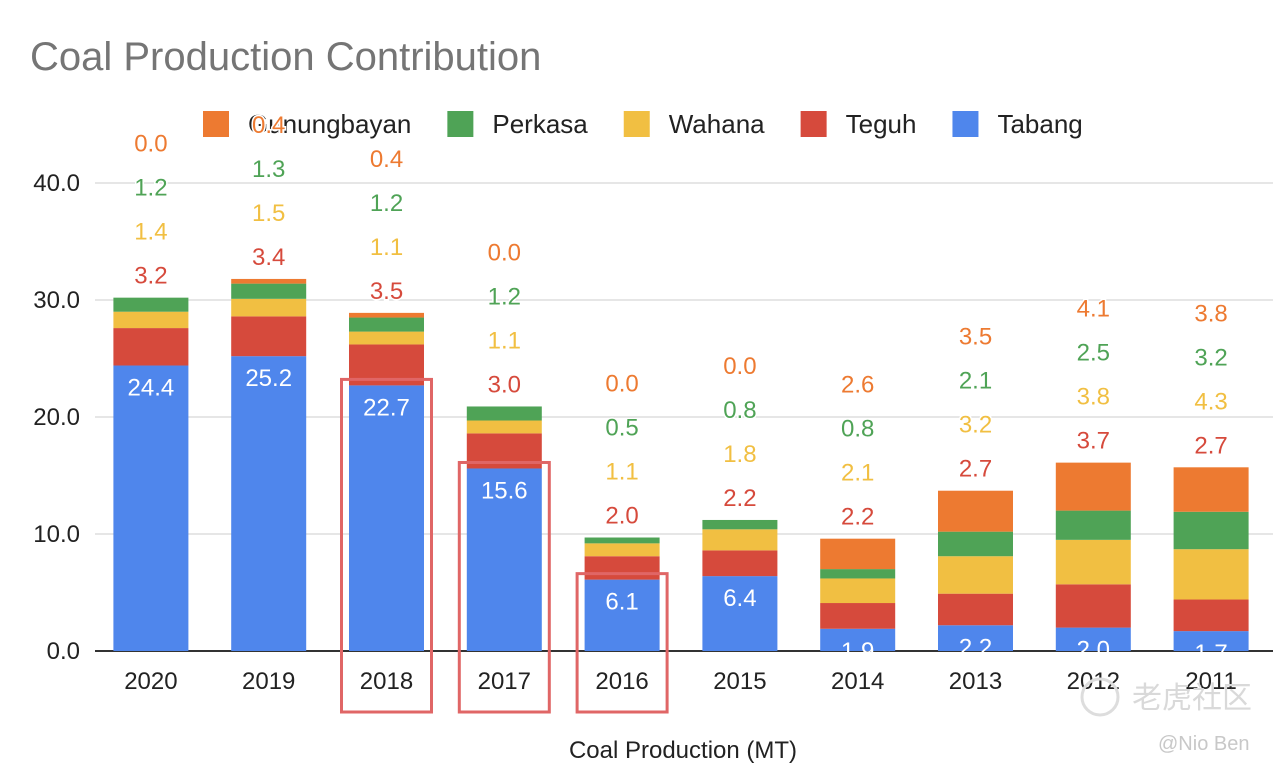  I want to click on x-tick-label: 2019, so click(268, 681).